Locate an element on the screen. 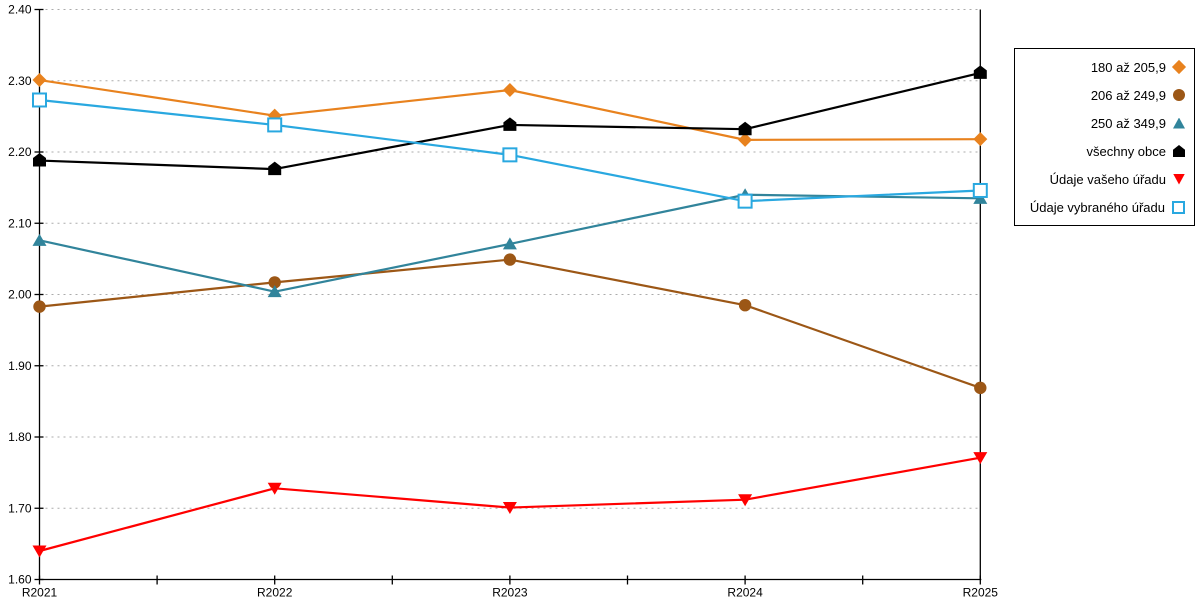 Image resolution: width=1200 pixels, height=600 pixels. legend-item-vsechny-obce: všechny obce is located at coordinates (1102, 151).